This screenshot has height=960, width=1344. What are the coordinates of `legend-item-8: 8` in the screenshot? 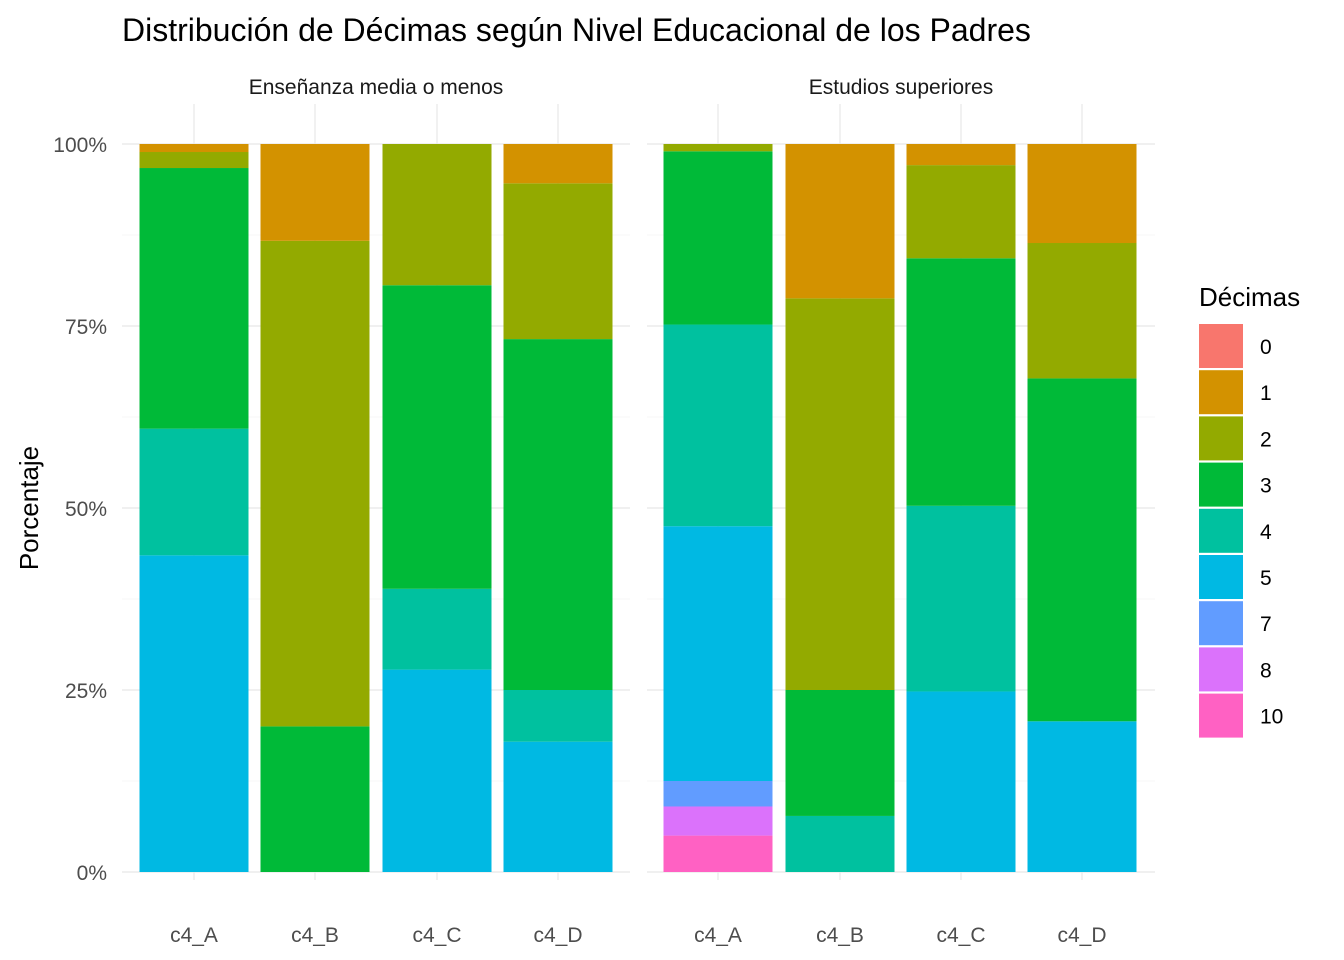 It's located at (1235, 669).